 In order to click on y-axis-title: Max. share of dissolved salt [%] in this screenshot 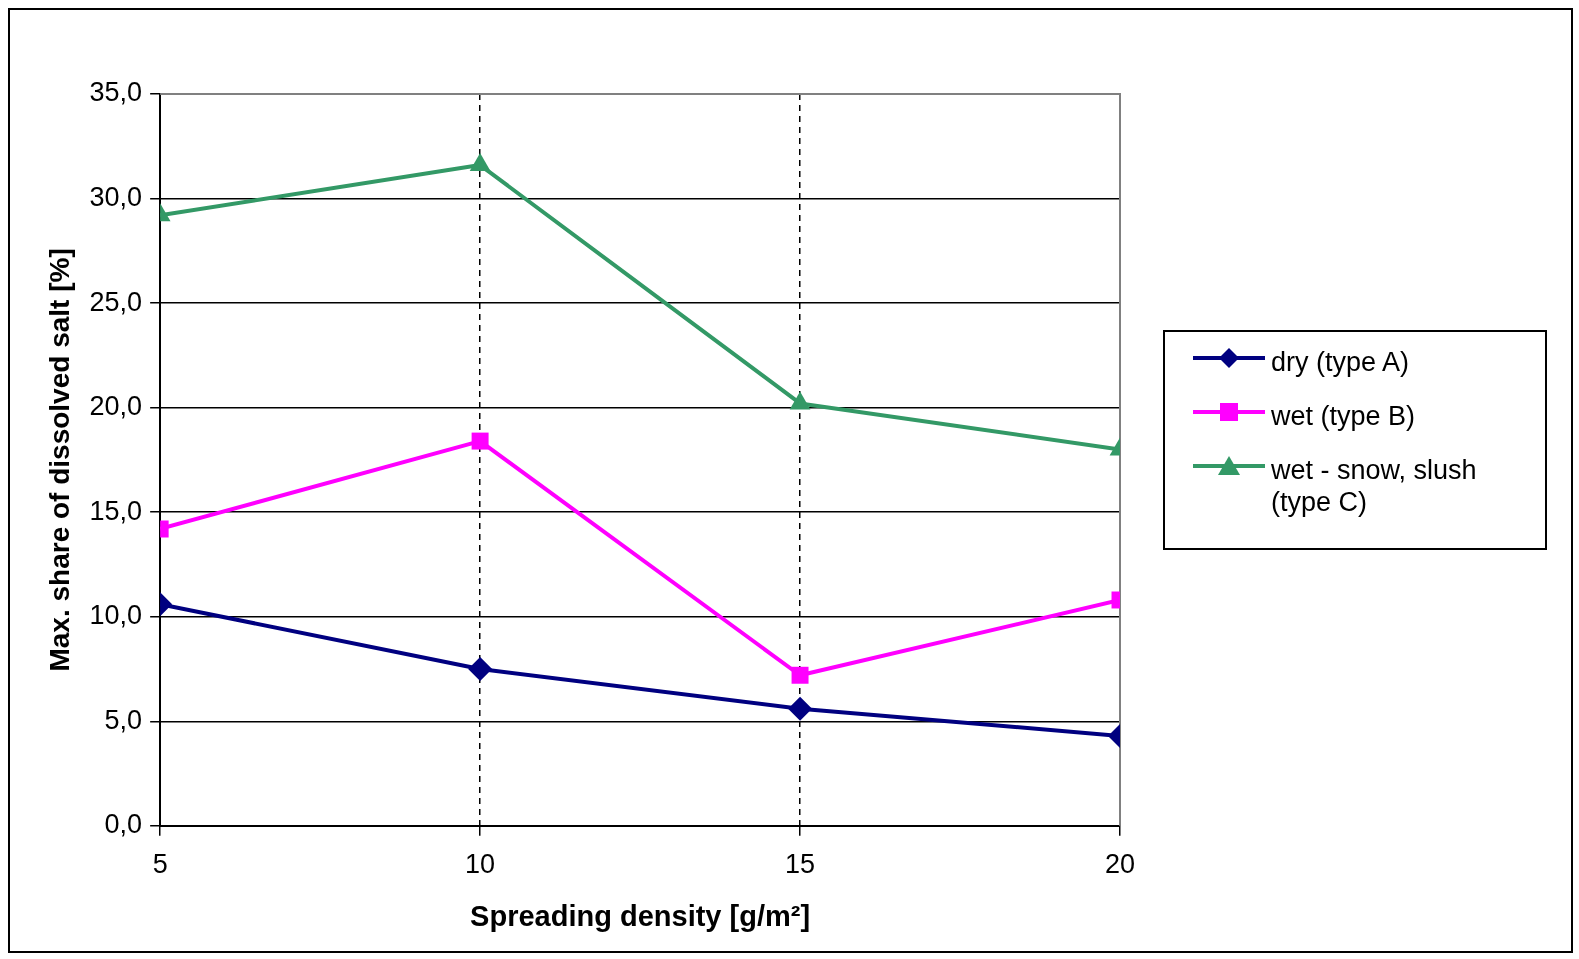, I will do `click(59, 460)`.